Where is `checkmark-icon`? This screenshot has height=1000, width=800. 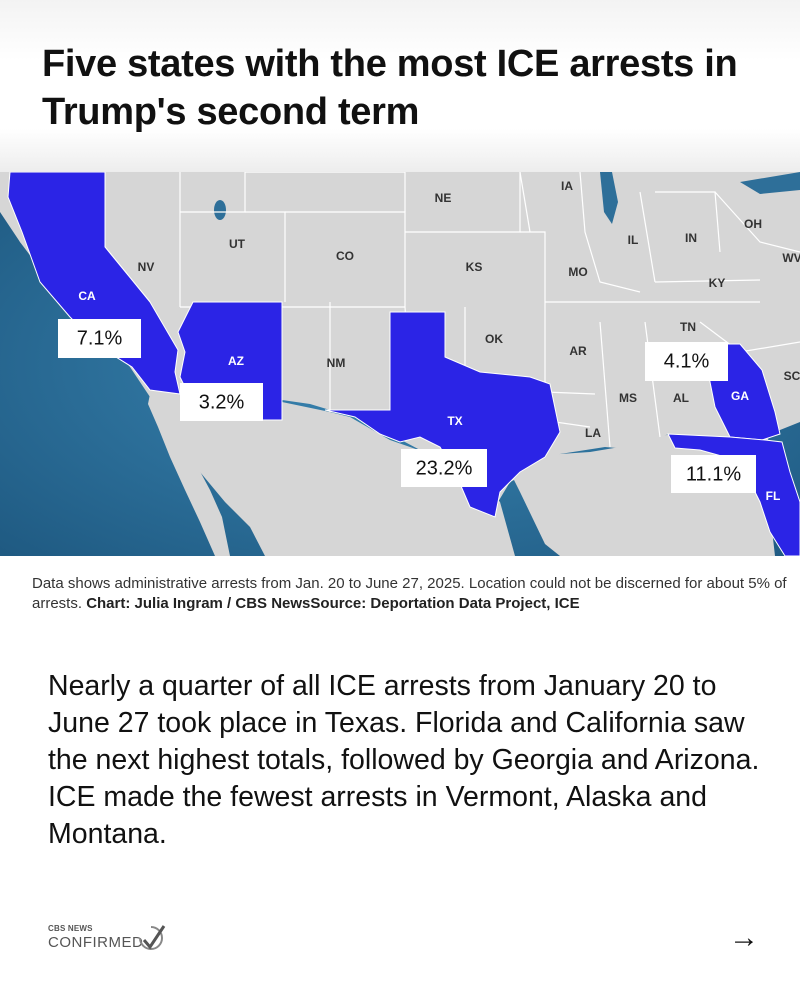
checkmark-icon is located at coordinates (152, 937).